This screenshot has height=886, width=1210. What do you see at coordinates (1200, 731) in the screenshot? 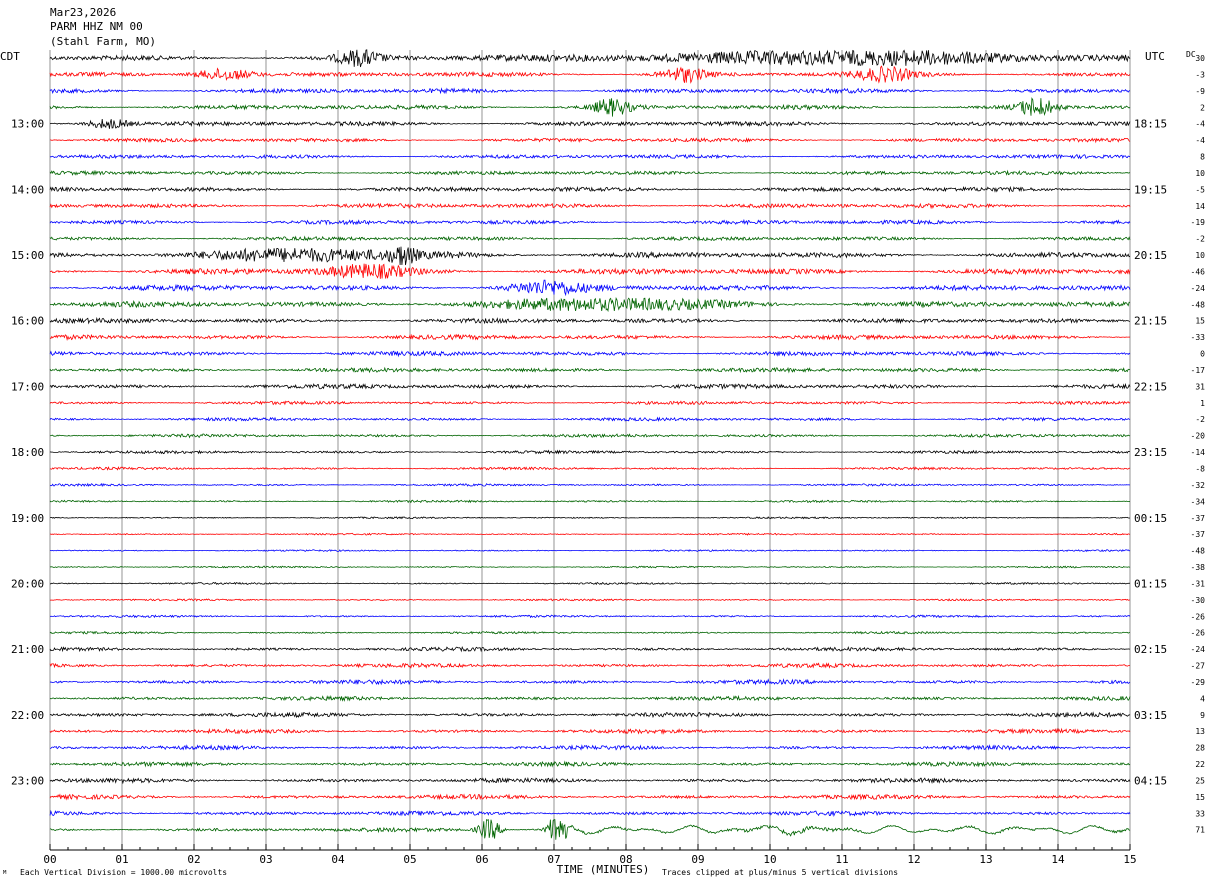
I see `dc-offset-value: 13` at bounding box center [1200, 731].